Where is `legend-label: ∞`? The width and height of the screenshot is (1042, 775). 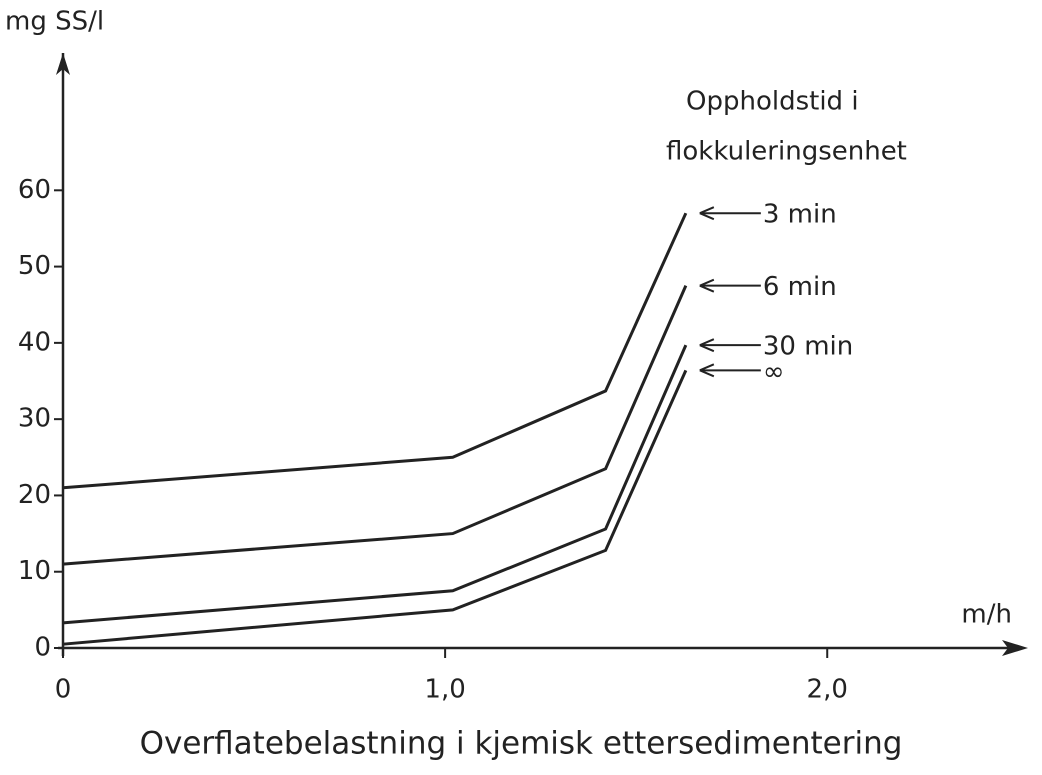 legend-label: ∞ is located at coordinates (774, 372).